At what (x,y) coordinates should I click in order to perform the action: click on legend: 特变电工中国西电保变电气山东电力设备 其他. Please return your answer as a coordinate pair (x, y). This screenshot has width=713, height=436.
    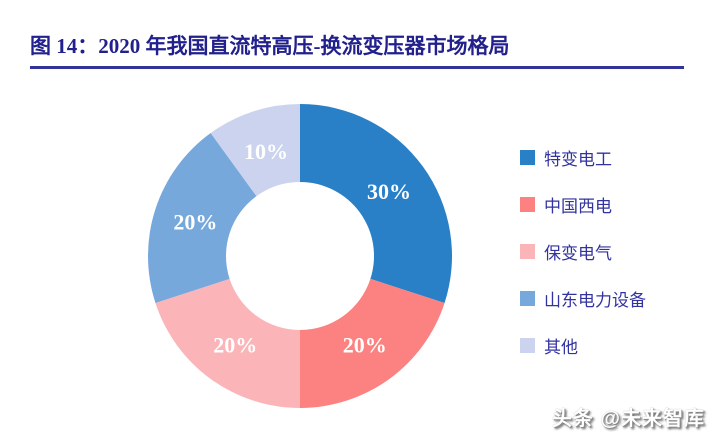
    Looking at the image, I should click on (583, 263).